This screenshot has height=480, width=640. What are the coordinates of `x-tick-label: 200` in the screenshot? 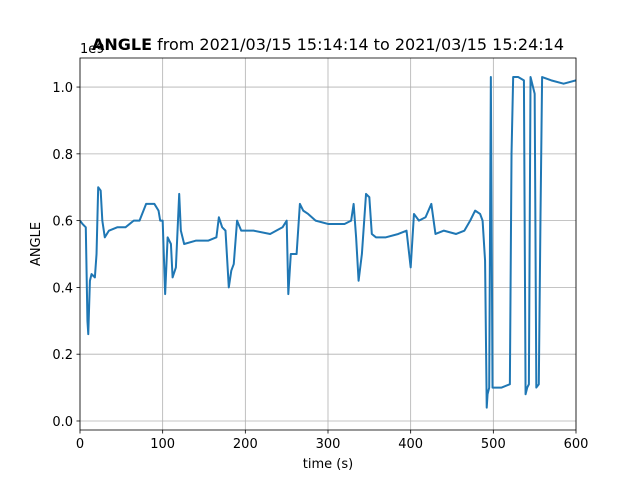 It's located at (245, 444).